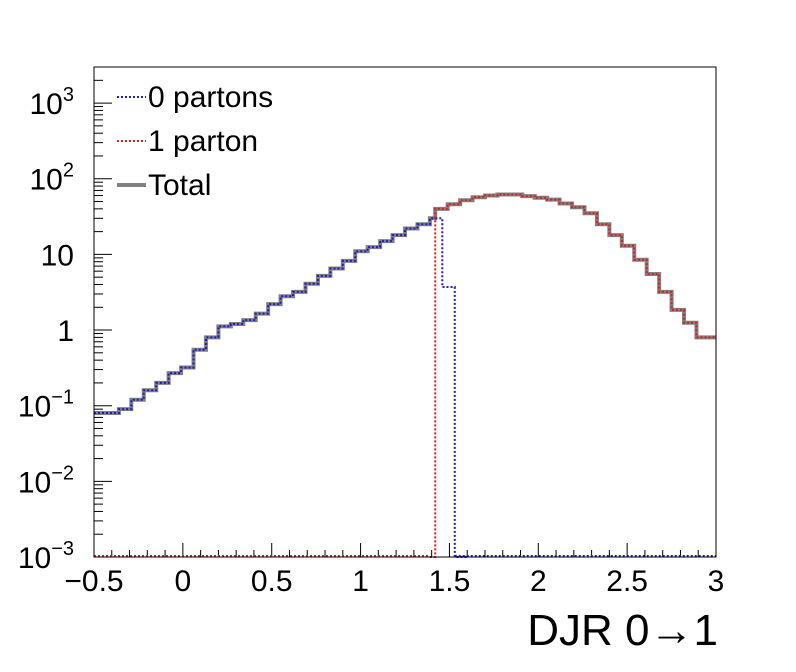  Describe the element at coordinates (360, 581) in the screenshot. I see `x-tick-label: 1` at that location.